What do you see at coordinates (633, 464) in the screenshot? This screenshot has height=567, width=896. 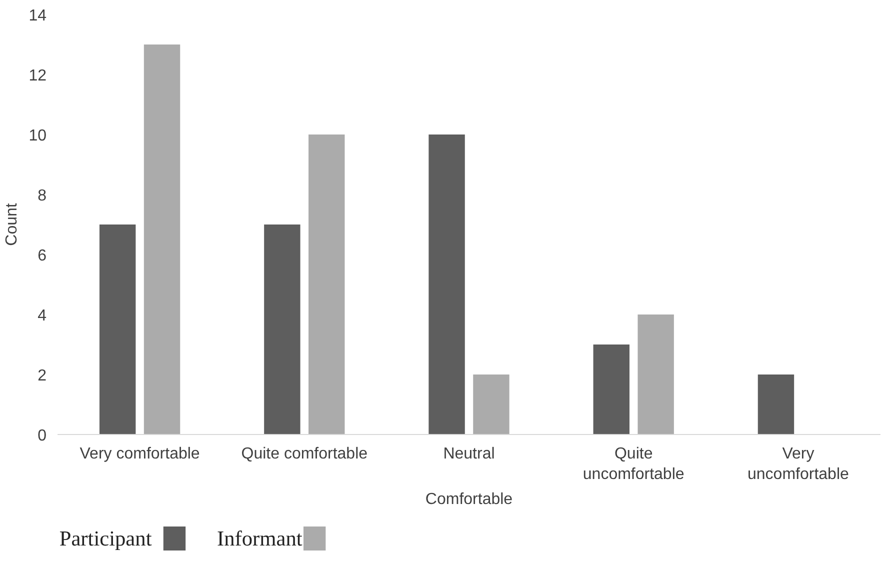 I see `x-tick-label: Quite uncomfortable` at bounding box center [633, 464].